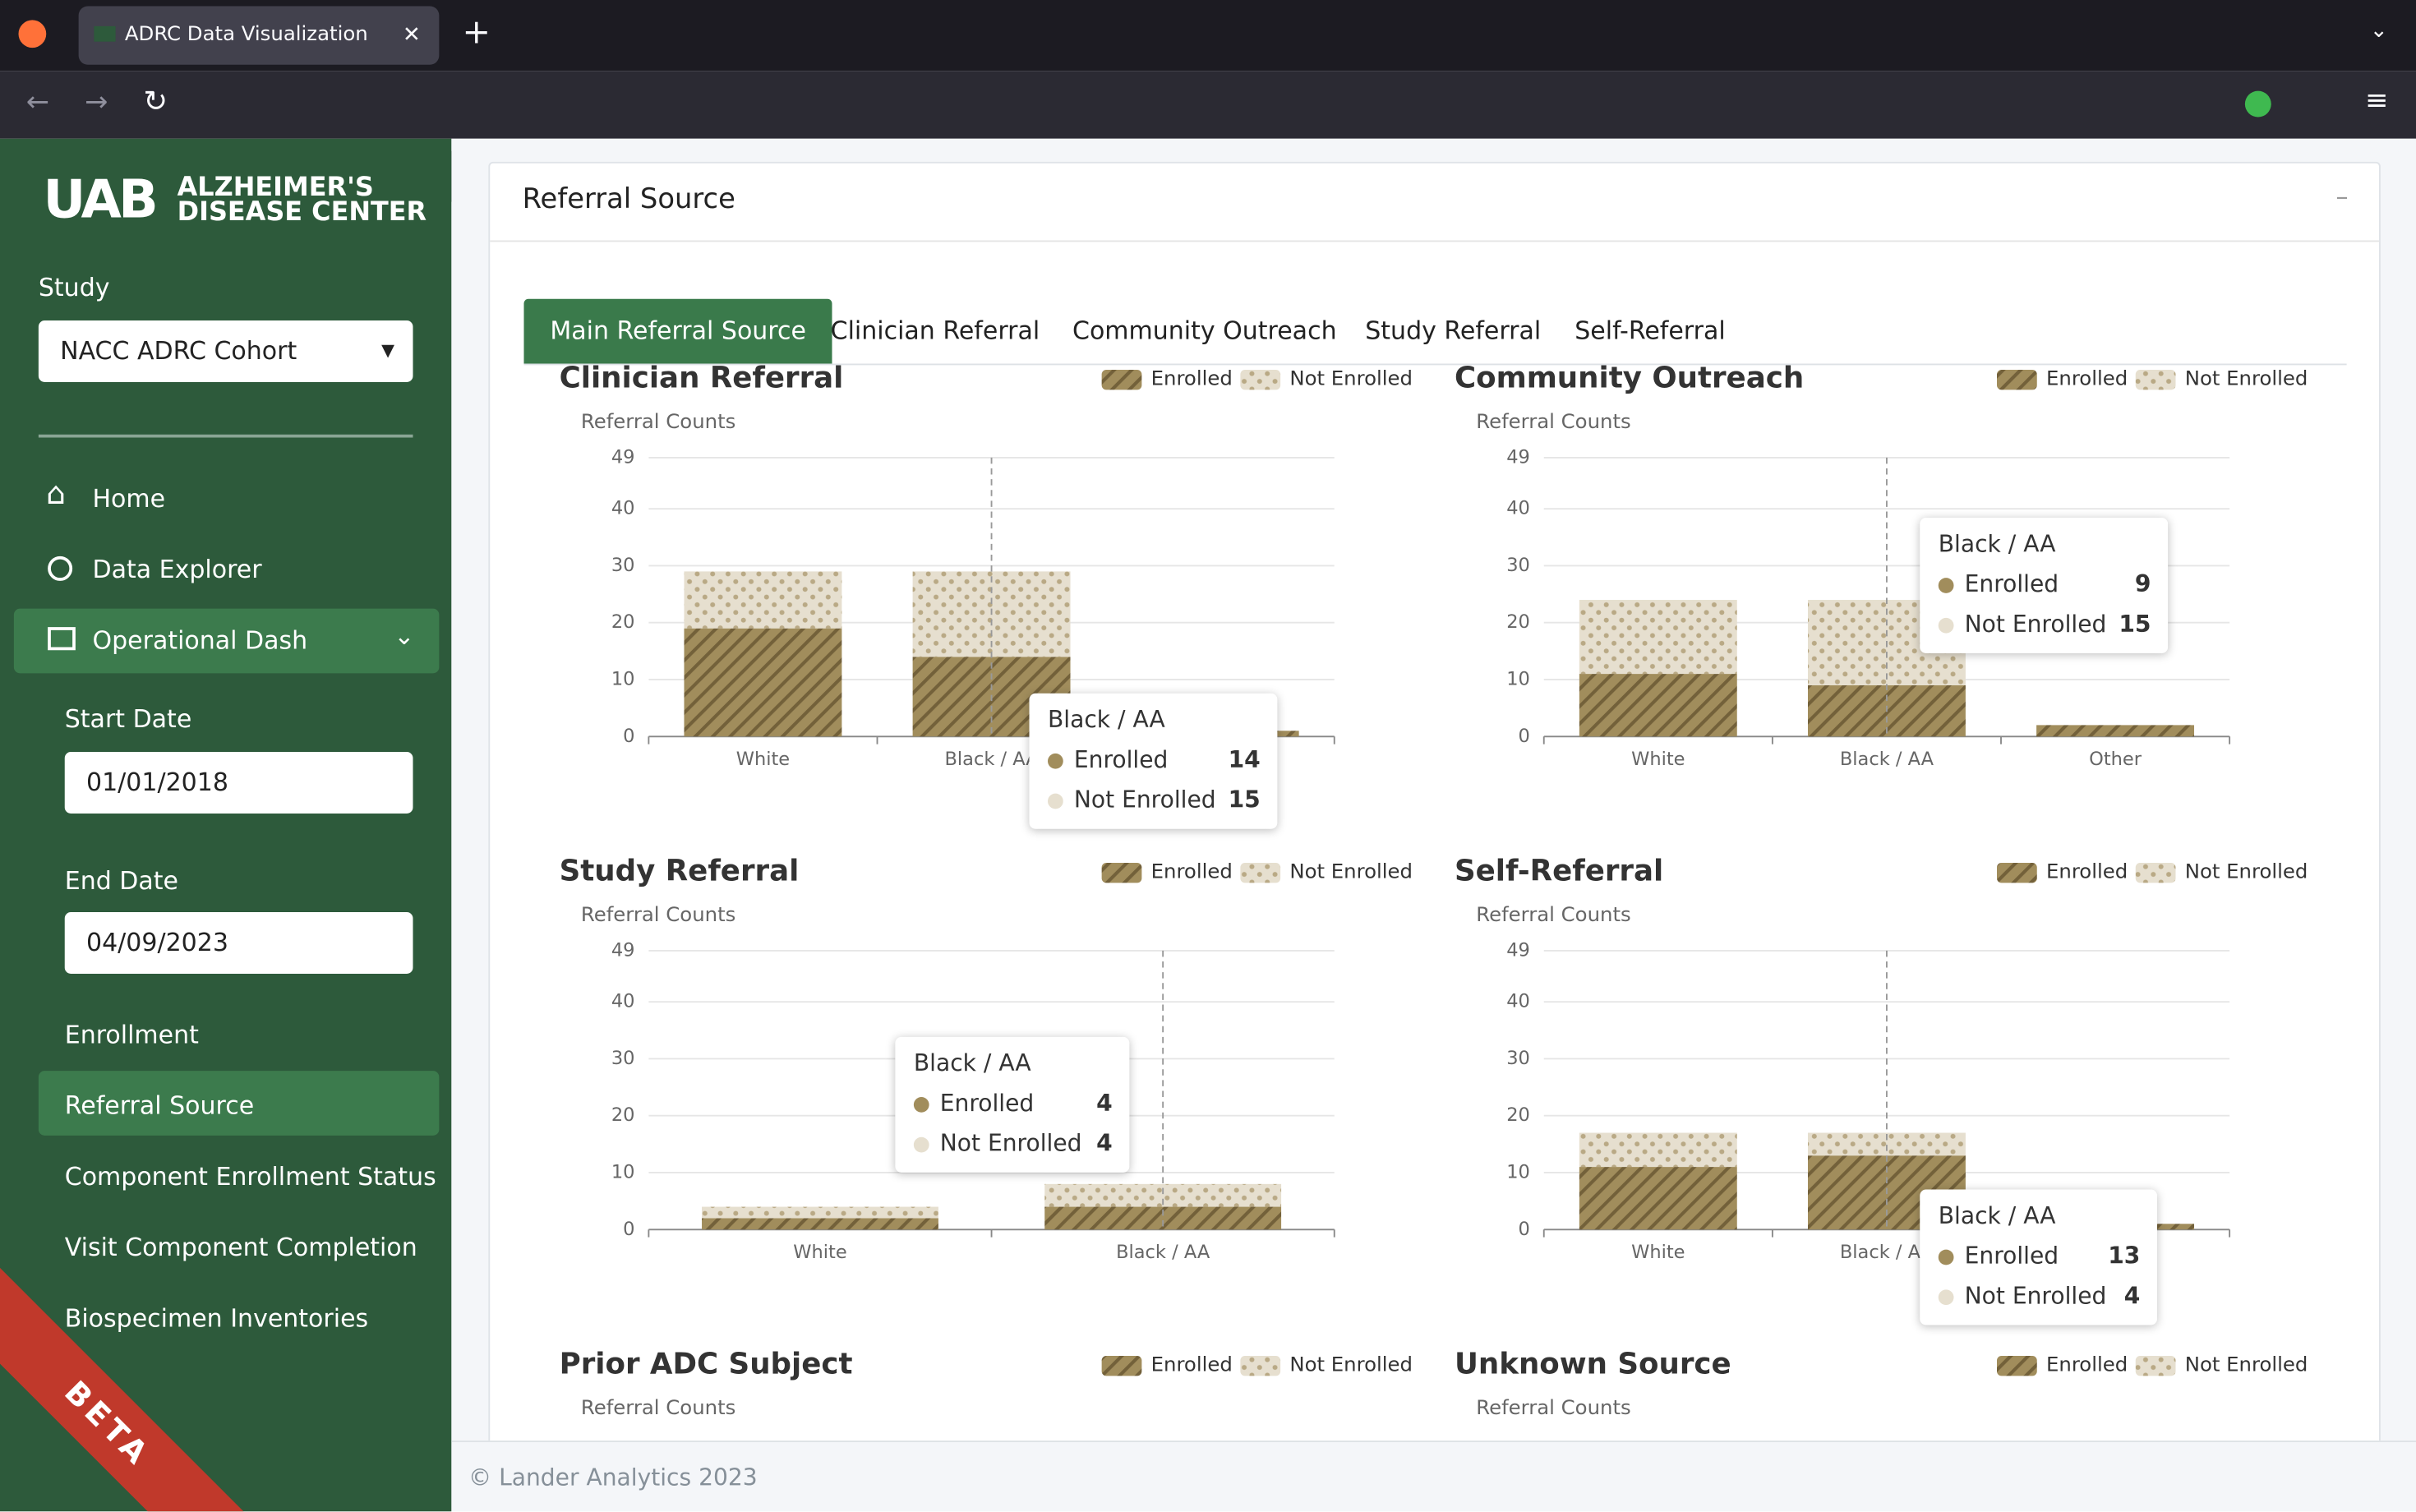 This screenshot has height=1512, width=2416. What do you see at coordinates (246, 35) in the screenshot?
I see `tab-title: ADRC Data Visualization` at bounding box center [246, 35].